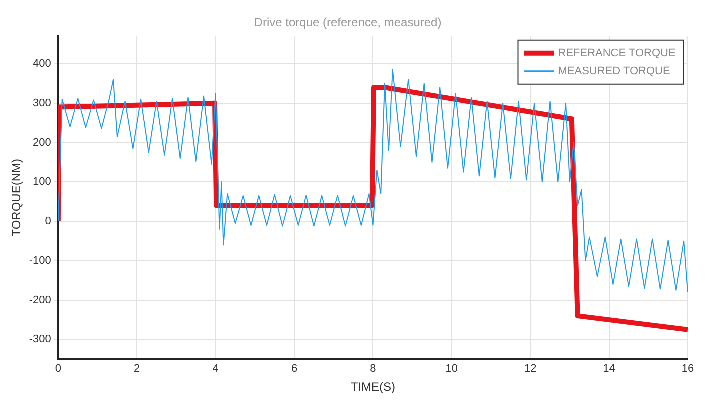 The width and height of the screenshot is (710, 405). Describe the element at coordinates (40, 260) in the screenshot. I see `y-tick-label: -100` at that location.